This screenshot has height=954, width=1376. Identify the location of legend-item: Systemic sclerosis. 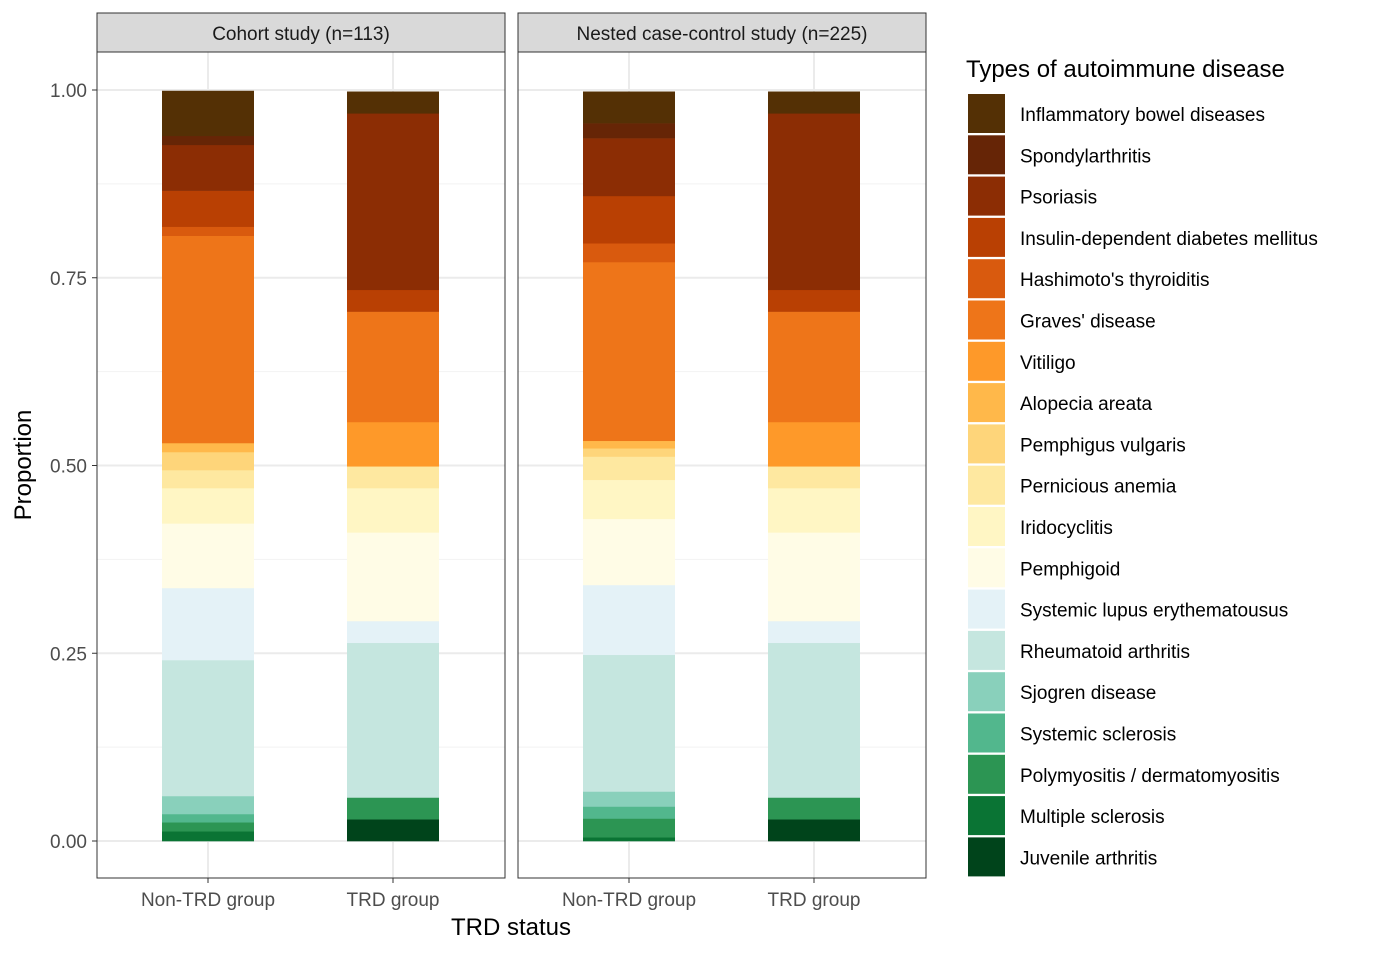
(1072, 733).